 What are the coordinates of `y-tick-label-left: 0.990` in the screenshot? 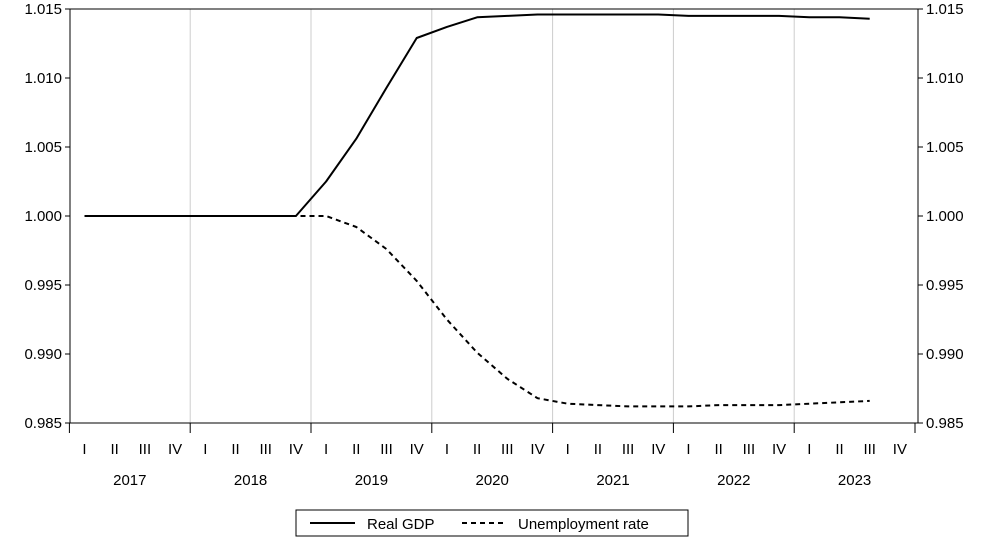 It's located at (43, 354).